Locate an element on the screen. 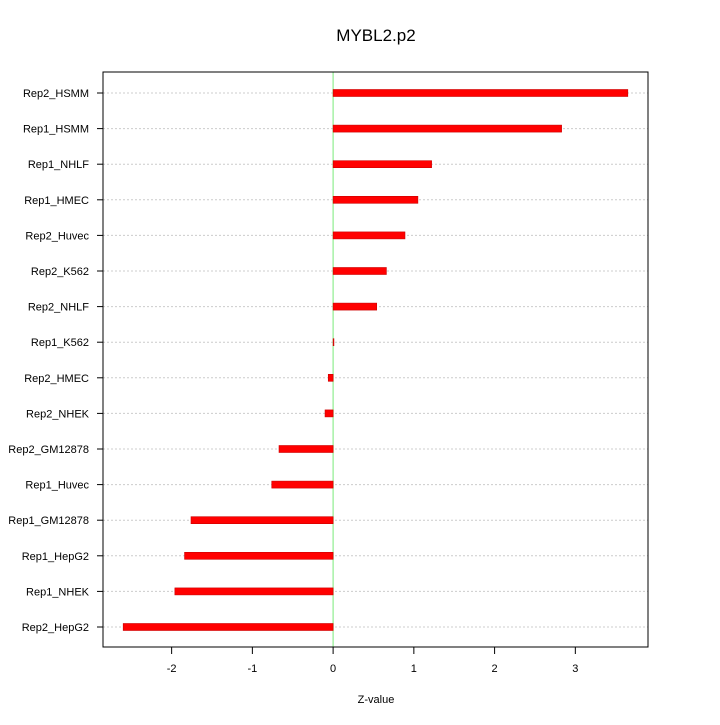 This screenshot has width=720, height=725. x-tick-label: -1 is located at coordinates (252, 669).